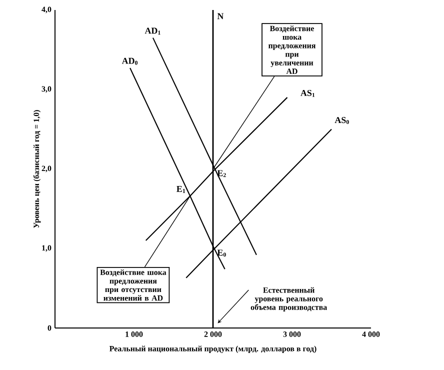 The height and width of the screenshot is (370, 444). Describe the element at coordinates (307, 93) in the screenshot. I see `series-label: AS$_{1}$` at that location.